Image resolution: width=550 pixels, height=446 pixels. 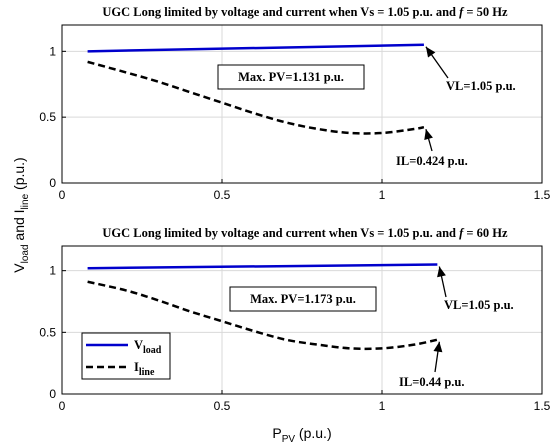 What do you see at coordinates (25, 253) in the screenshot?
I see `y-axis-label-sub1: load` at bounding box center [25, 253].